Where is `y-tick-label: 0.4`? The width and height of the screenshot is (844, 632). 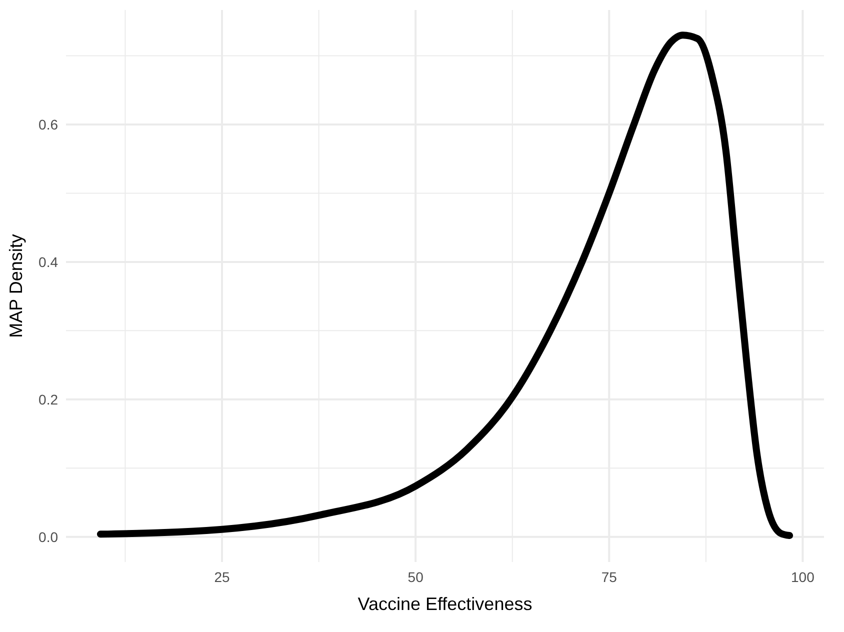
y-tick-label: 0.4 is located at coordinates (48, 262).